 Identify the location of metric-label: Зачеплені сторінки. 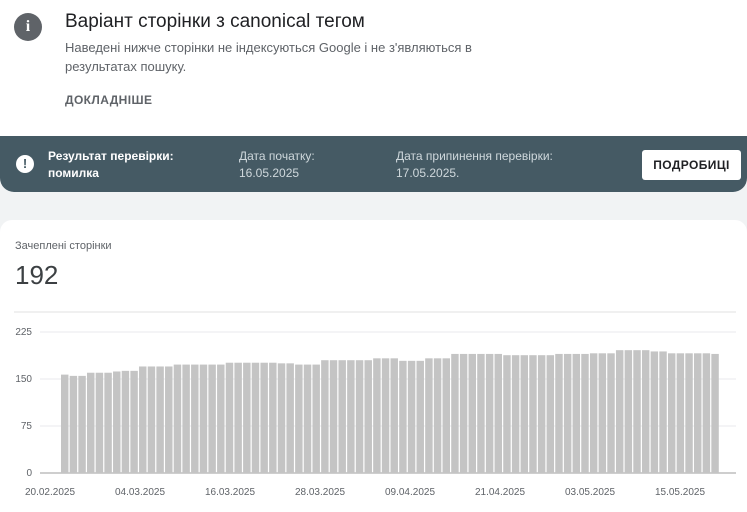
(63, 246).